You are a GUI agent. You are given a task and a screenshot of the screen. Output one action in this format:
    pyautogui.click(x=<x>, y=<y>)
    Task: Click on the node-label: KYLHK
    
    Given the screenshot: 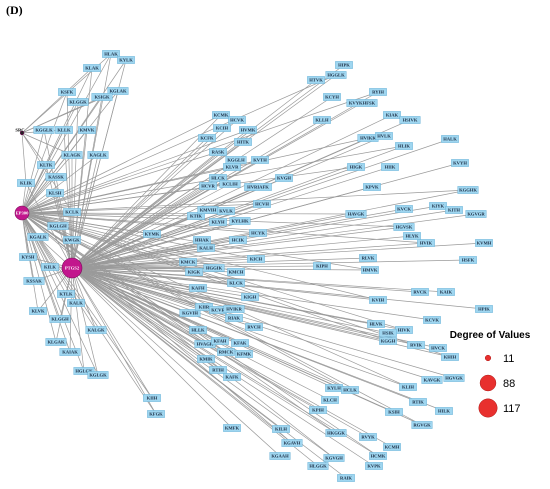 What is the action you would take?
    pyautogui.click(x=240, y=221)
    